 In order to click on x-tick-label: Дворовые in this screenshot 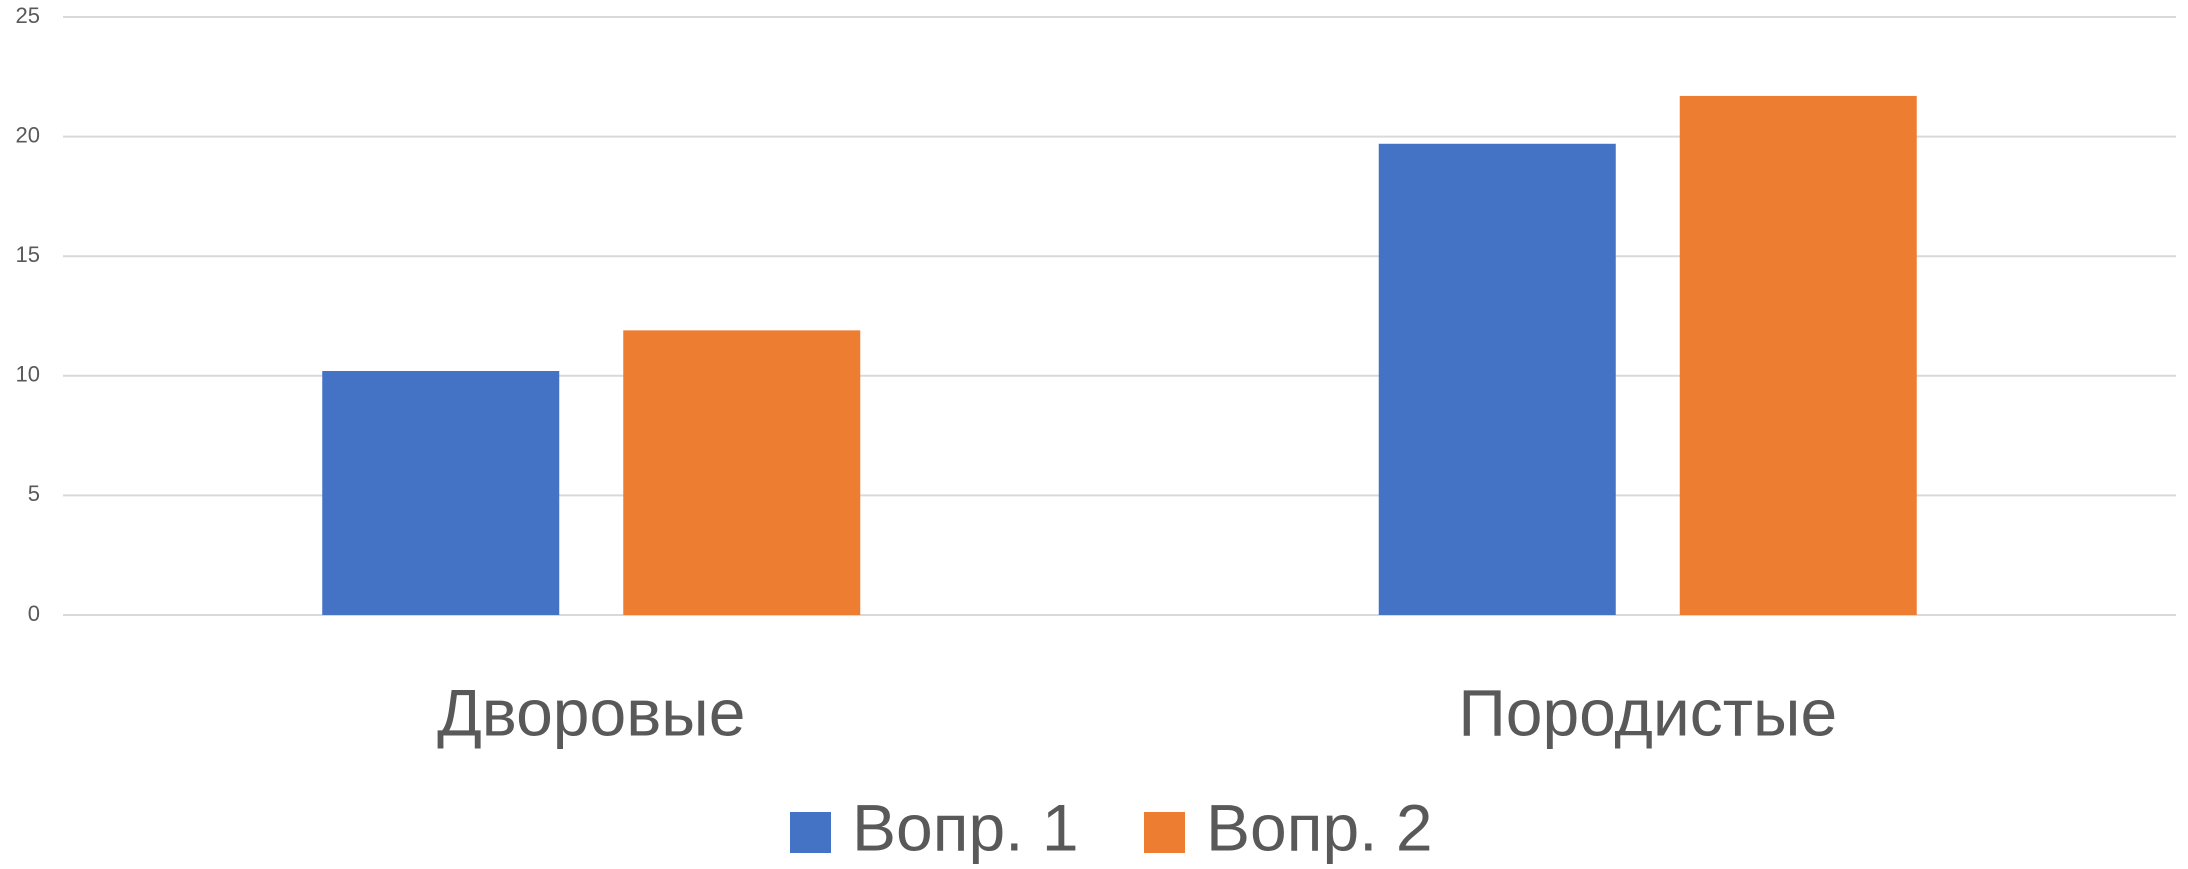, I will do `click(591, 712)`.